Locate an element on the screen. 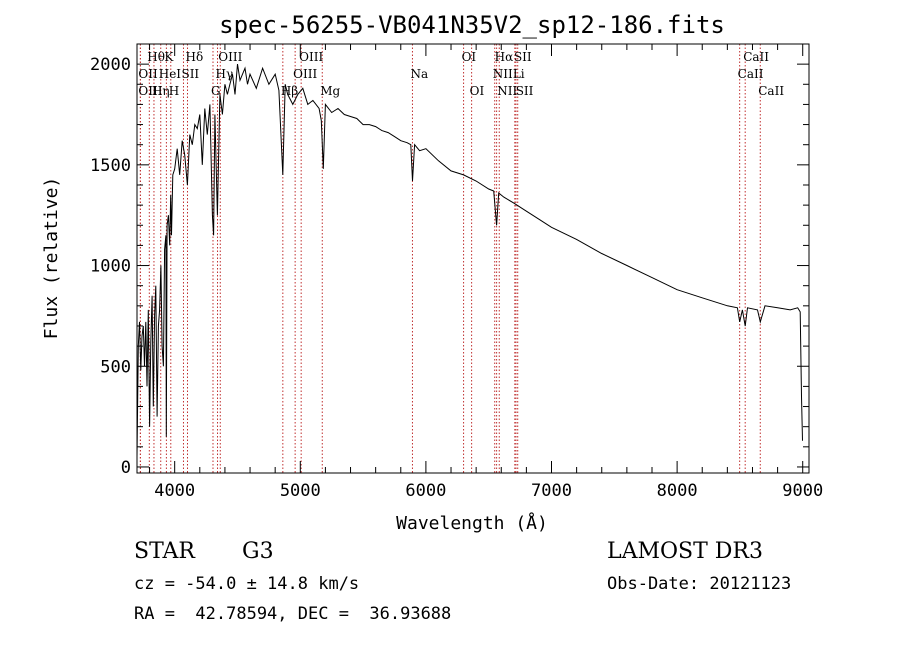 The height and width of the screenshot is (649, 900). coordinates: RA = 42.78594, DEC = 36.93688 is located at coordinates (293, 614).